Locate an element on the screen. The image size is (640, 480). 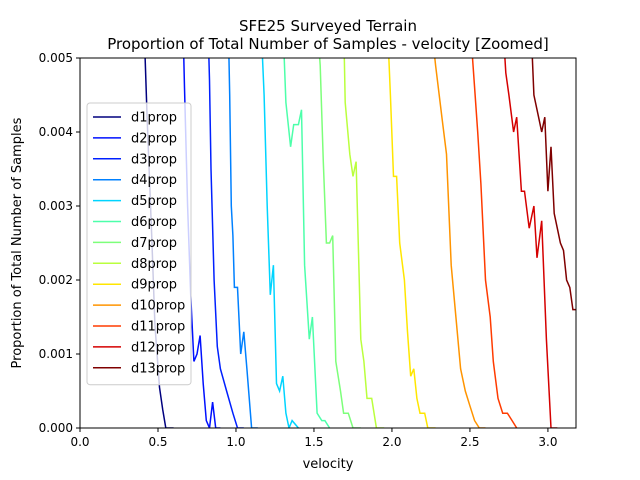
series-line-d4prop is located at coordinates (243, 243).